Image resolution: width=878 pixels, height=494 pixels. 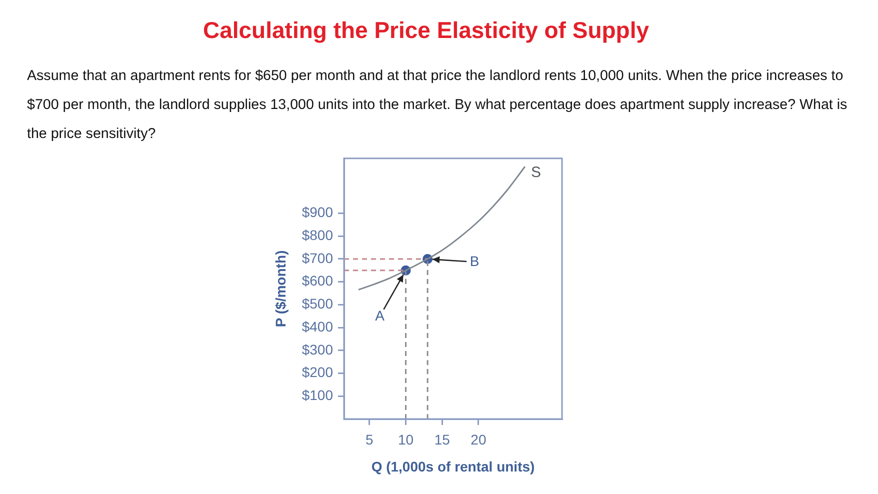 I want to click on y-tick-label: $100, so click(x=318, y=395).